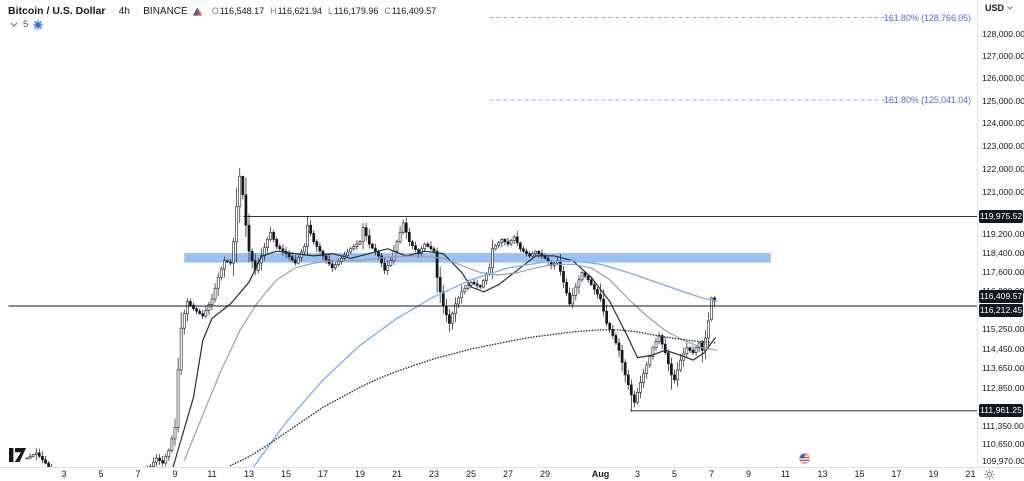  Describe the element at coordinates (1001, 216) in the screenshot. I see `price-label-badge: 119,975.52` at that location.